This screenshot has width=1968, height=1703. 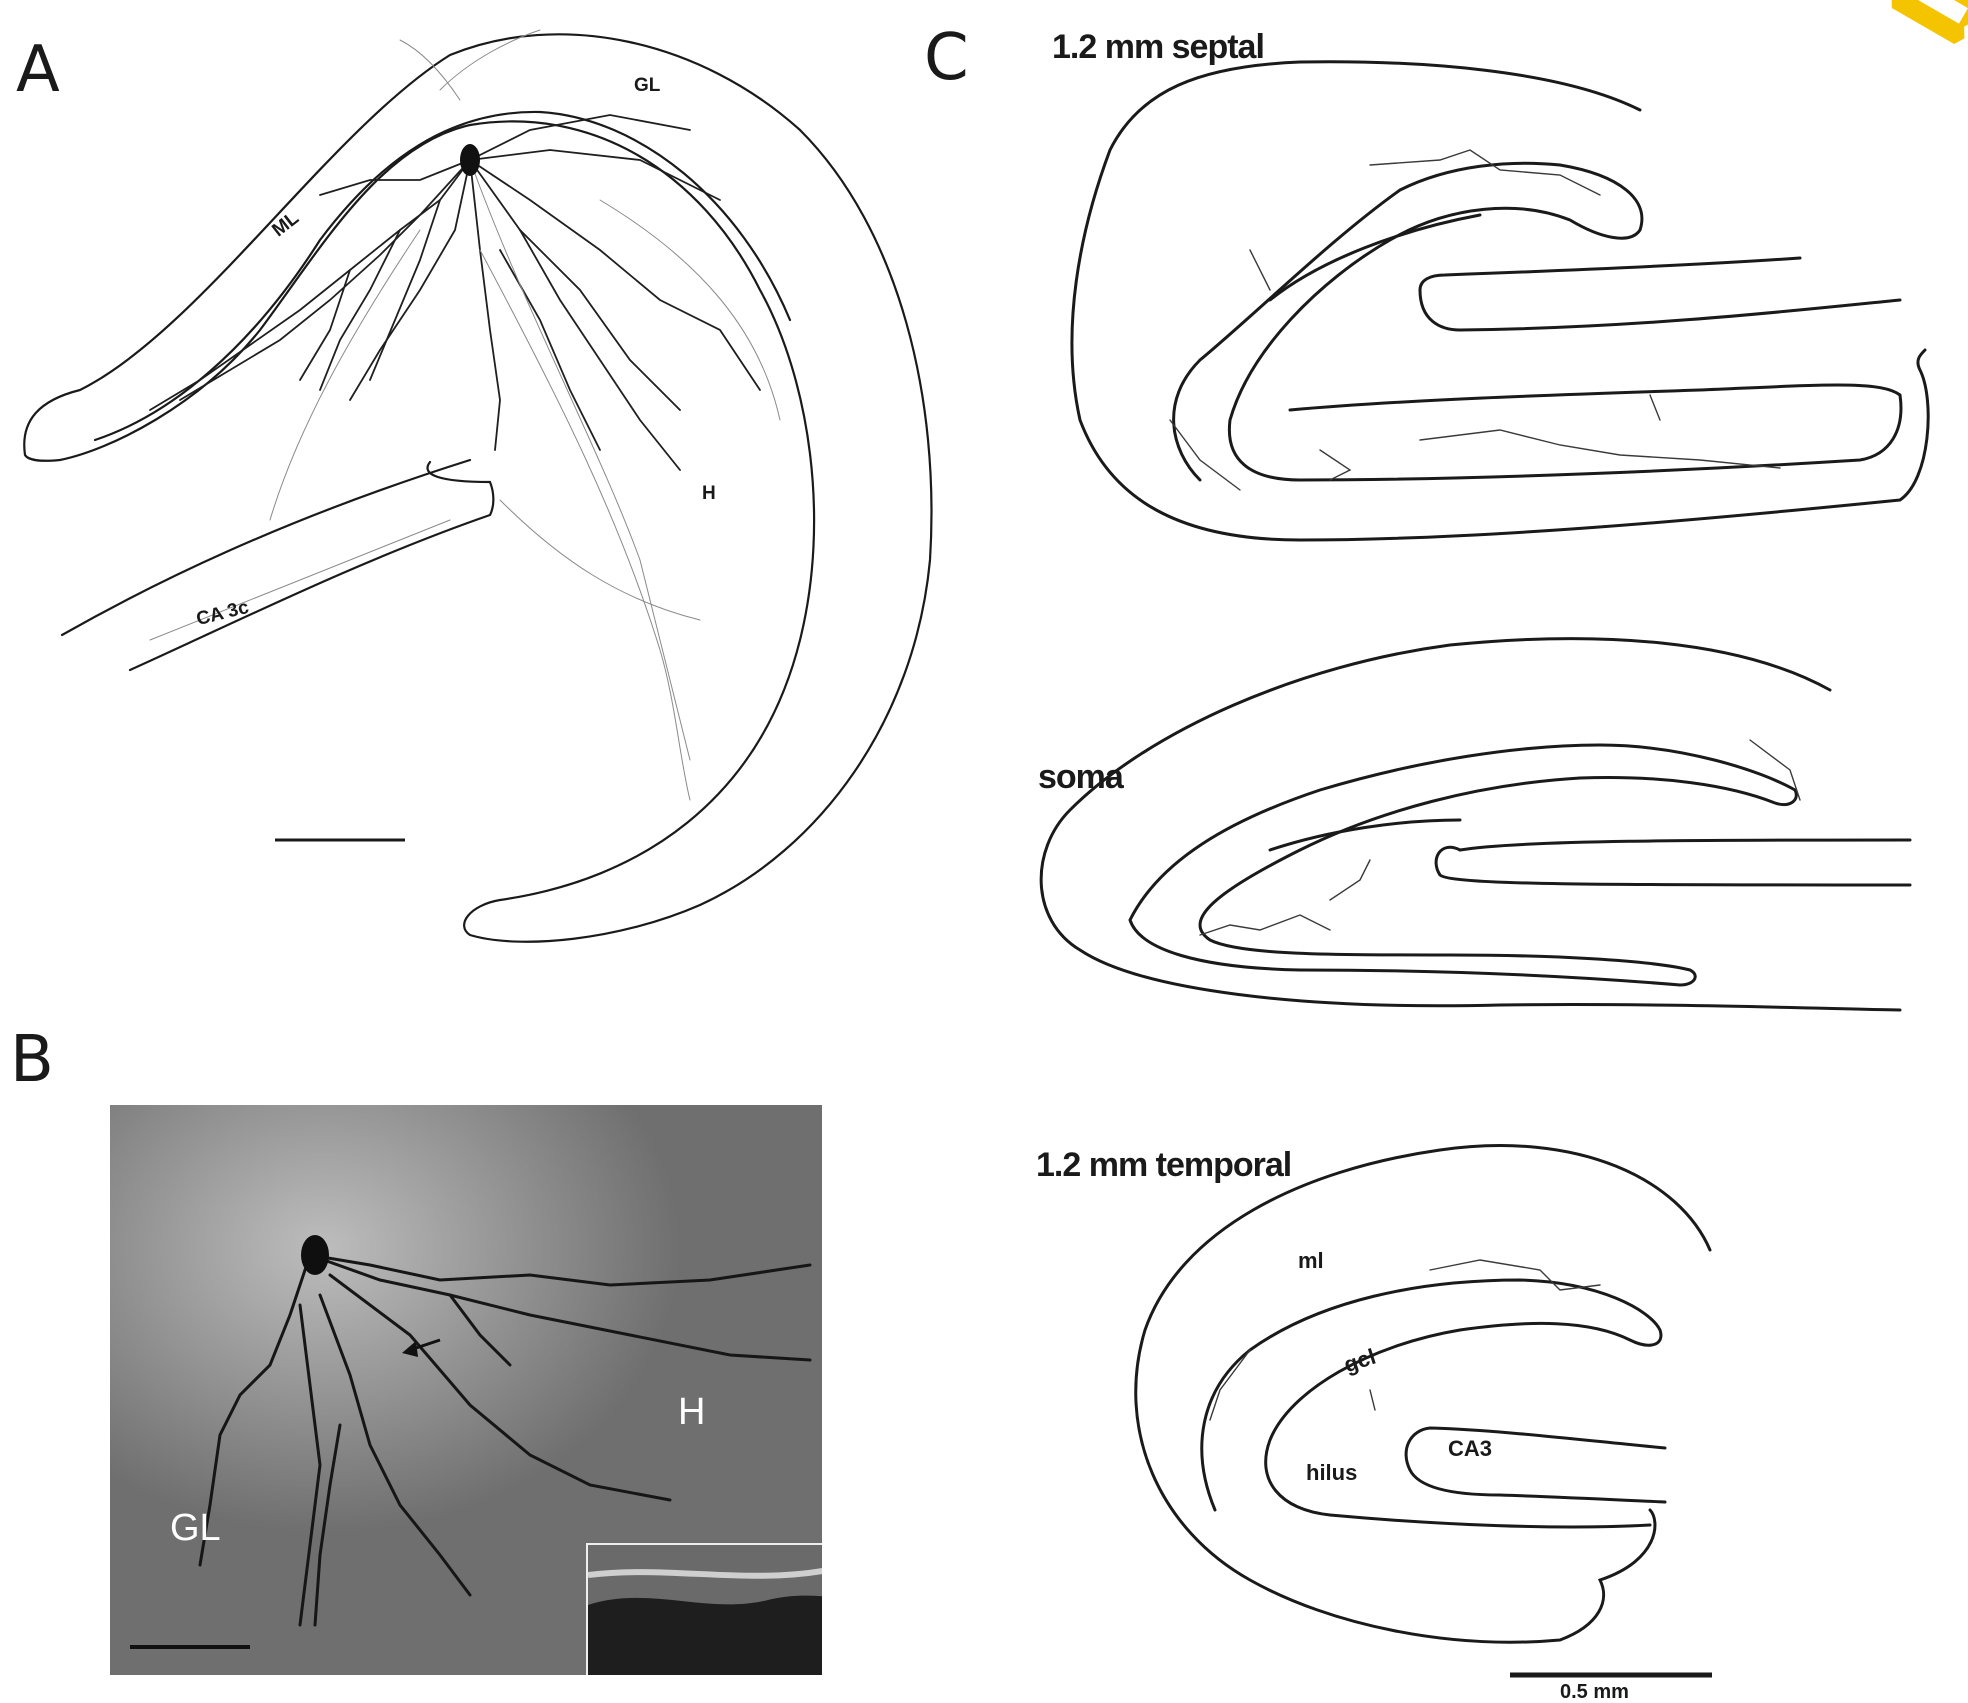 What do you see at coordinates (709, 493) in the screenshot?
I see `label-a-h: H` at bounding box center [709, 493].